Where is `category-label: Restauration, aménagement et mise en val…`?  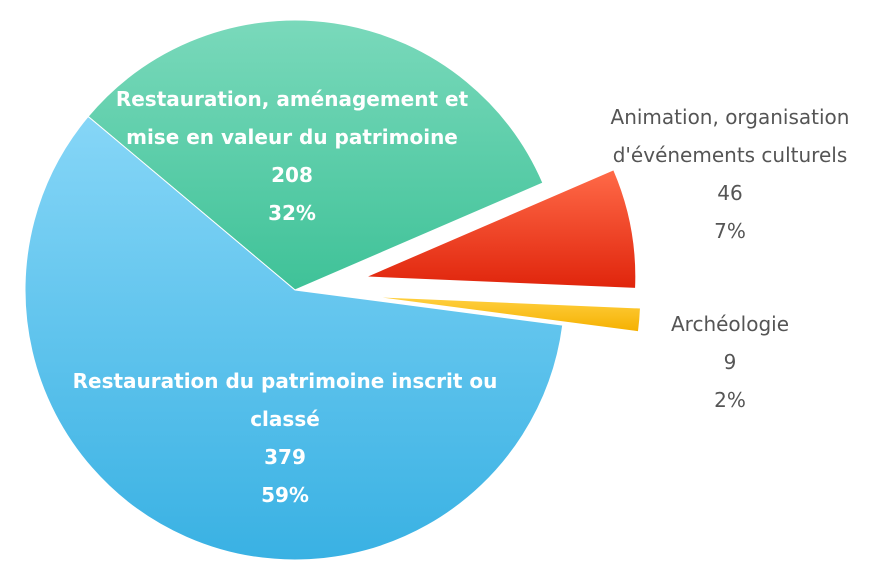 category-label: Restauration, aménagement et mise en val… is located at coordinates (292, 118).